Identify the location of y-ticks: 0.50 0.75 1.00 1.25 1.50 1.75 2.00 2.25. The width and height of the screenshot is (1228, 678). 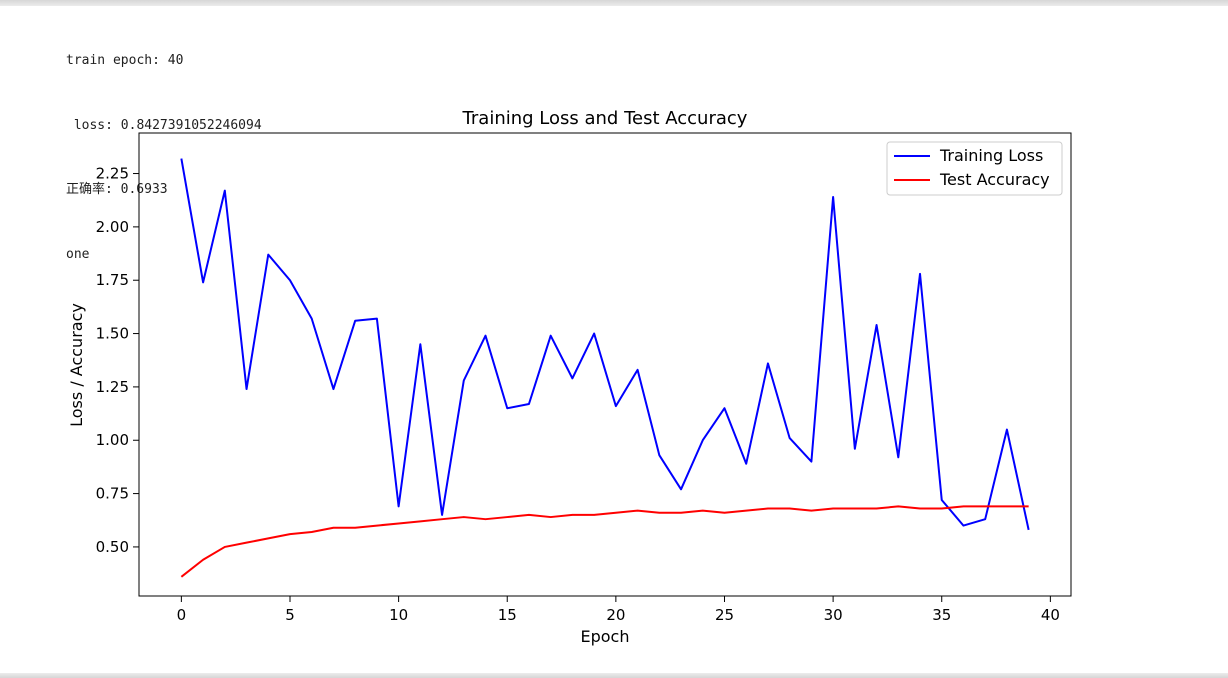
(117, 360).